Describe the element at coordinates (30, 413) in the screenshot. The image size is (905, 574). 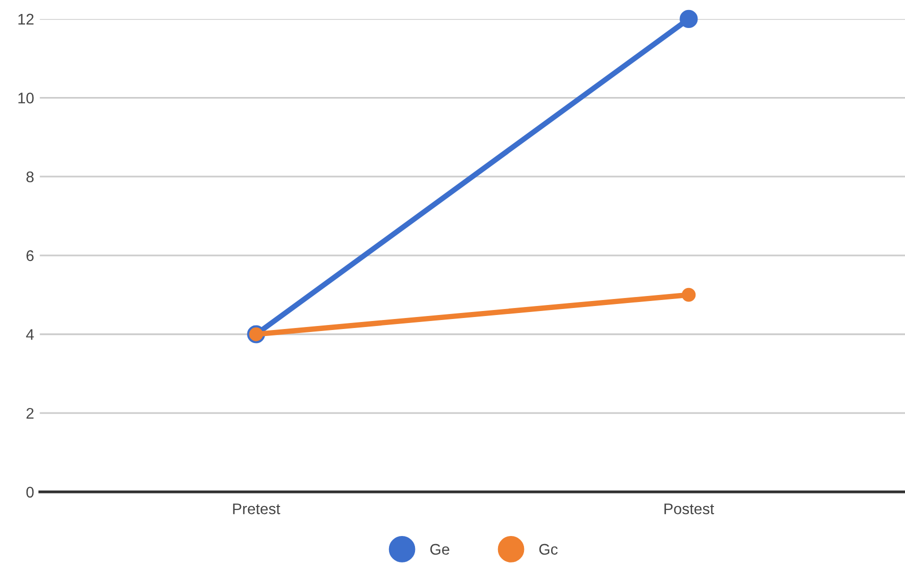
I see `y-tick-label: 2` at that location.